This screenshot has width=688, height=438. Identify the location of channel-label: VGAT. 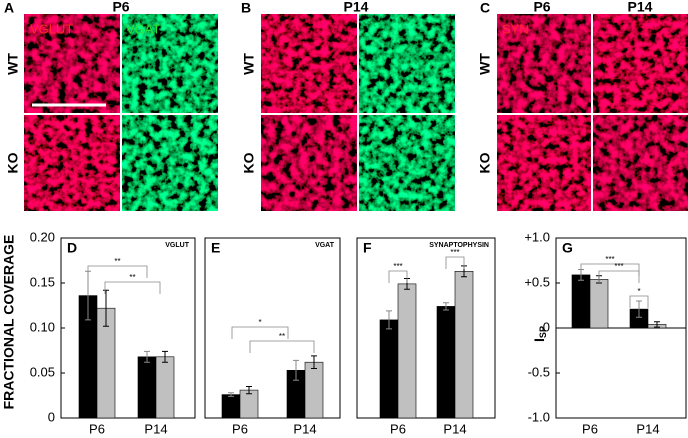
(143, 28).